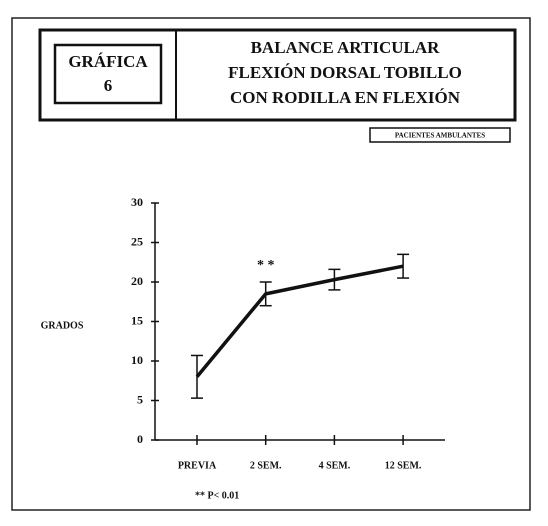  Describe the element at coordinates (335, 465) in the screenshot. I see `x-tick-label: 4 SEM.` at that location.